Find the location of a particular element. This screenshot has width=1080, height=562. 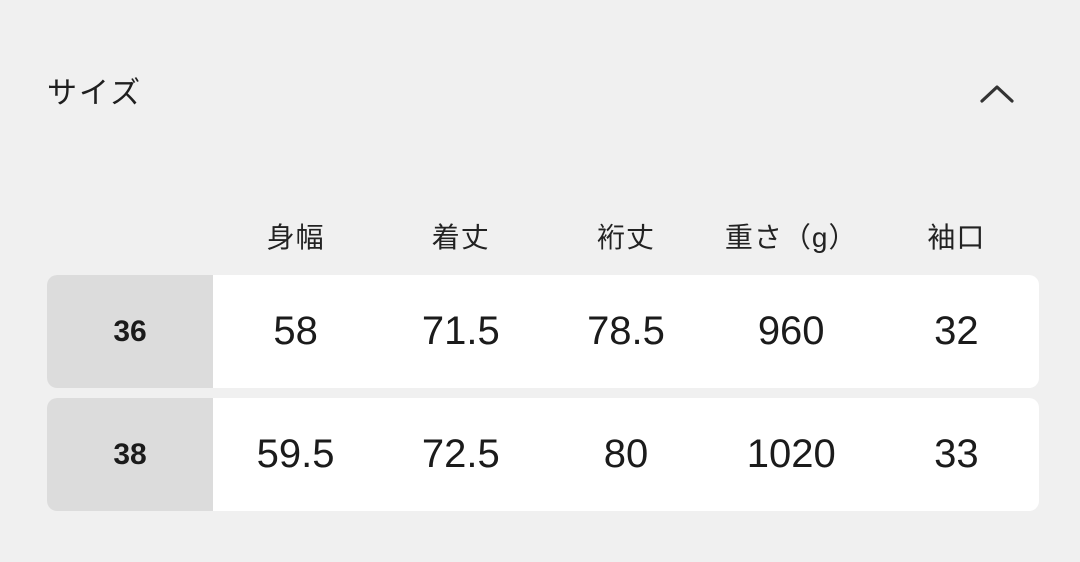

size-label-cell: 36 is located at coordinates (130, 331).